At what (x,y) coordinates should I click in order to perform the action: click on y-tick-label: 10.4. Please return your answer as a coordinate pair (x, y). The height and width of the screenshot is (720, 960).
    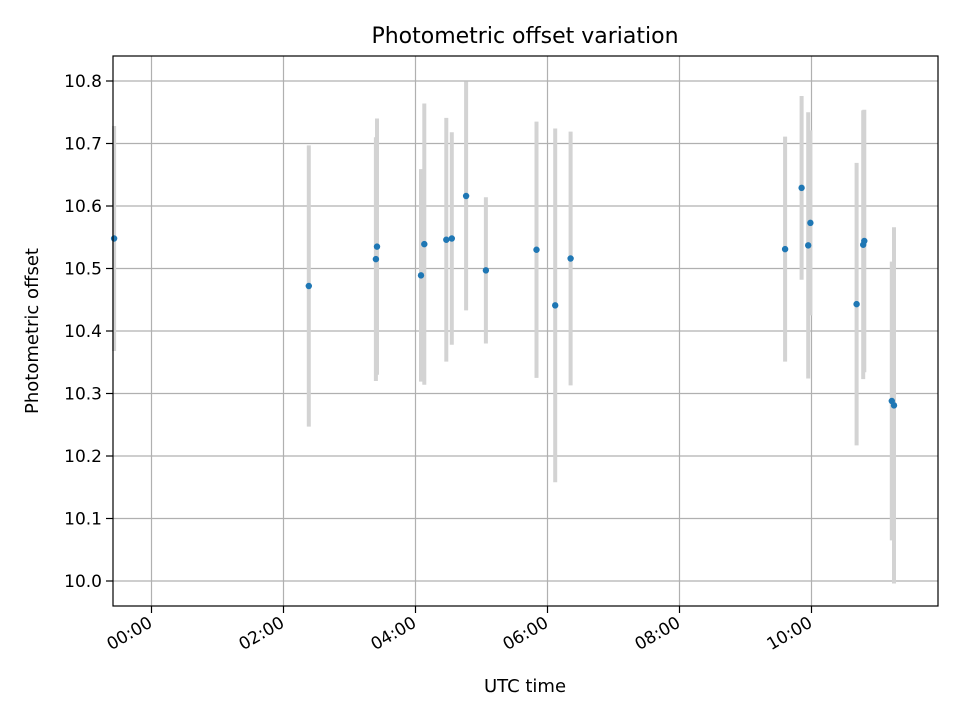
    Looking at the image, I should click on (83, 332).